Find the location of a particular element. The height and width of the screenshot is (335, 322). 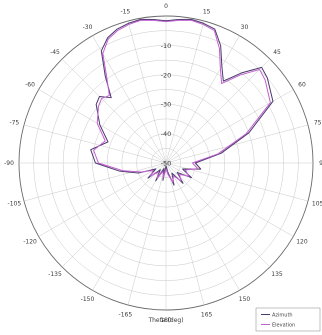

legend-box is located at coordinates (288, 319).